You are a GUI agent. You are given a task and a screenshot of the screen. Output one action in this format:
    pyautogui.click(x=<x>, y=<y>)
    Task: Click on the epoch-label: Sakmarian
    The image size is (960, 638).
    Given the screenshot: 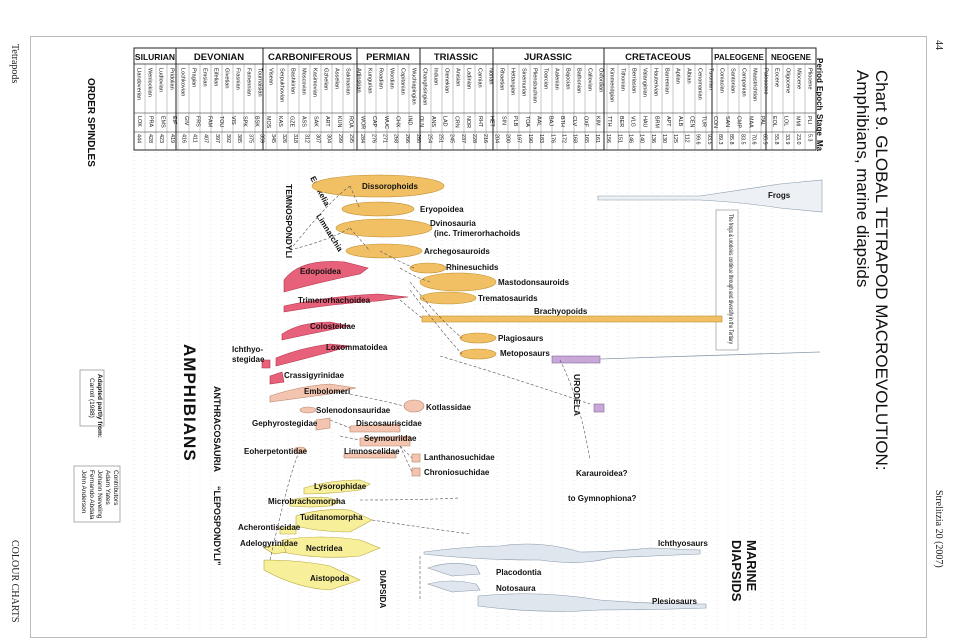 What is the action you would take?
    pyautogui.click(x=348, y=81)
    